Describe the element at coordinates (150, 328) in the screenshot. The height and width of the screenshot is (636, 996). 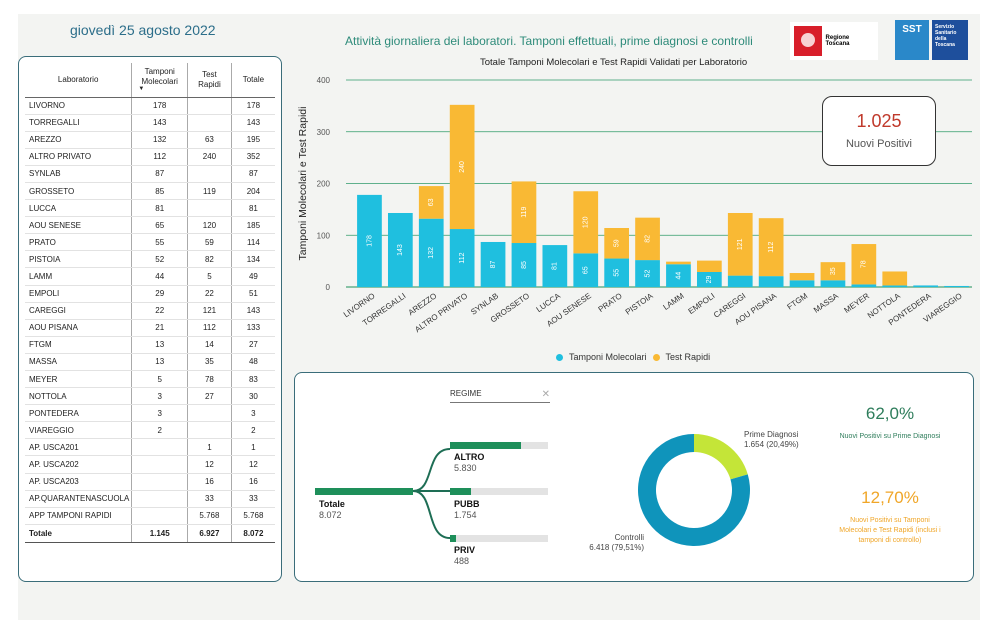
I see `table-row: AOU PISANA 21 112 133` at that location.